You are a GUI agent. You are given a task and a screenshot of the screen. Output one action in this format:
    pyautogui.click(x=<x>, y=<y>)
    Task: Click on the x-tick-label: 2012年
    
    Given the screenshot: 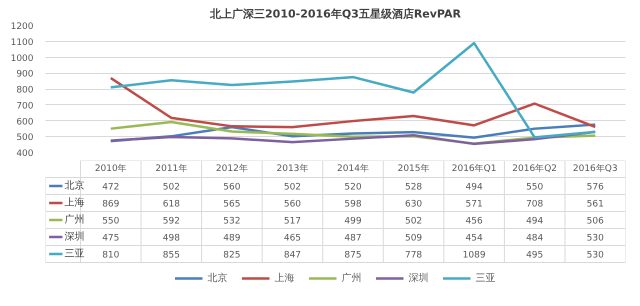 What is the action you would take?
    pyautogui.click(x=232, y=168)
    